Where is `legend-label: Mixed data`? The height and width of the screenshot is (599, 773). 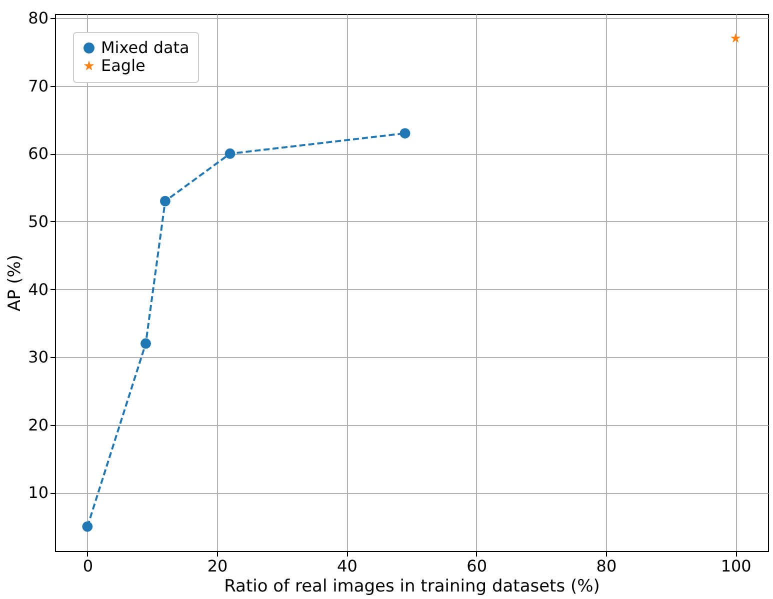
legend-label: Mixed data is located at coordinates (145, 47).